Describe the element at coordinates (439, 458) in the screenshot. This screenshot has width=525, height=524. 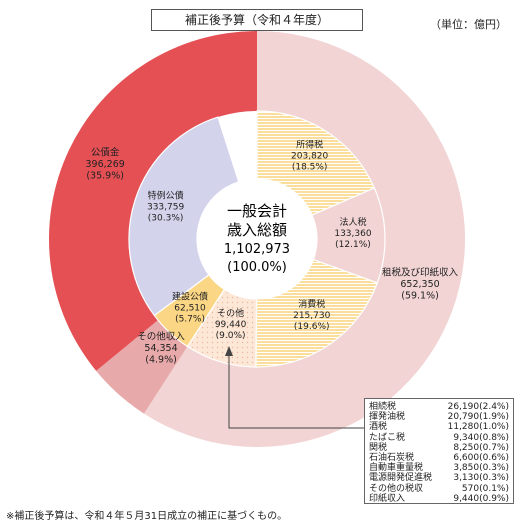
I see `breakdown-row: 石油石炭税 6,600(0.6%)` at that location.